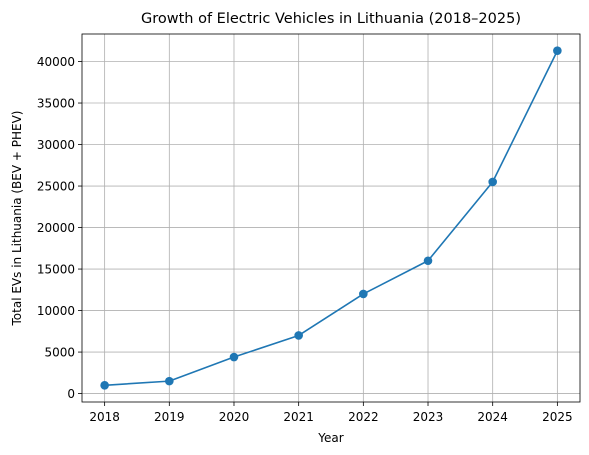  What do you see at coordinates (59, 353) in the screenshot?
I see `y-tick-label: 5000` at bounding box center [59, 353].